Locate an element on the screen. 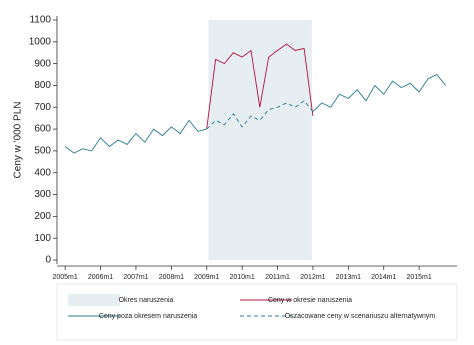  y-tick-label: 500 is located at coordinates (42, 151).